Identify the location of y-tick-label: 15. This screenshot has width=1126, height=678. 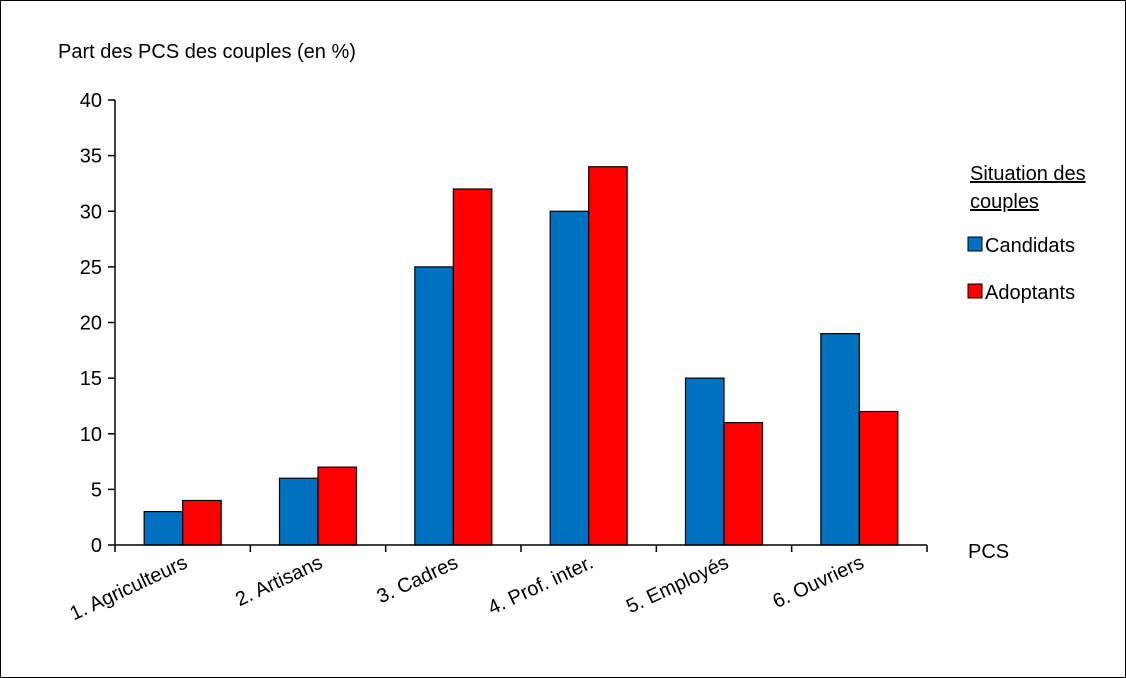
(91, 379).